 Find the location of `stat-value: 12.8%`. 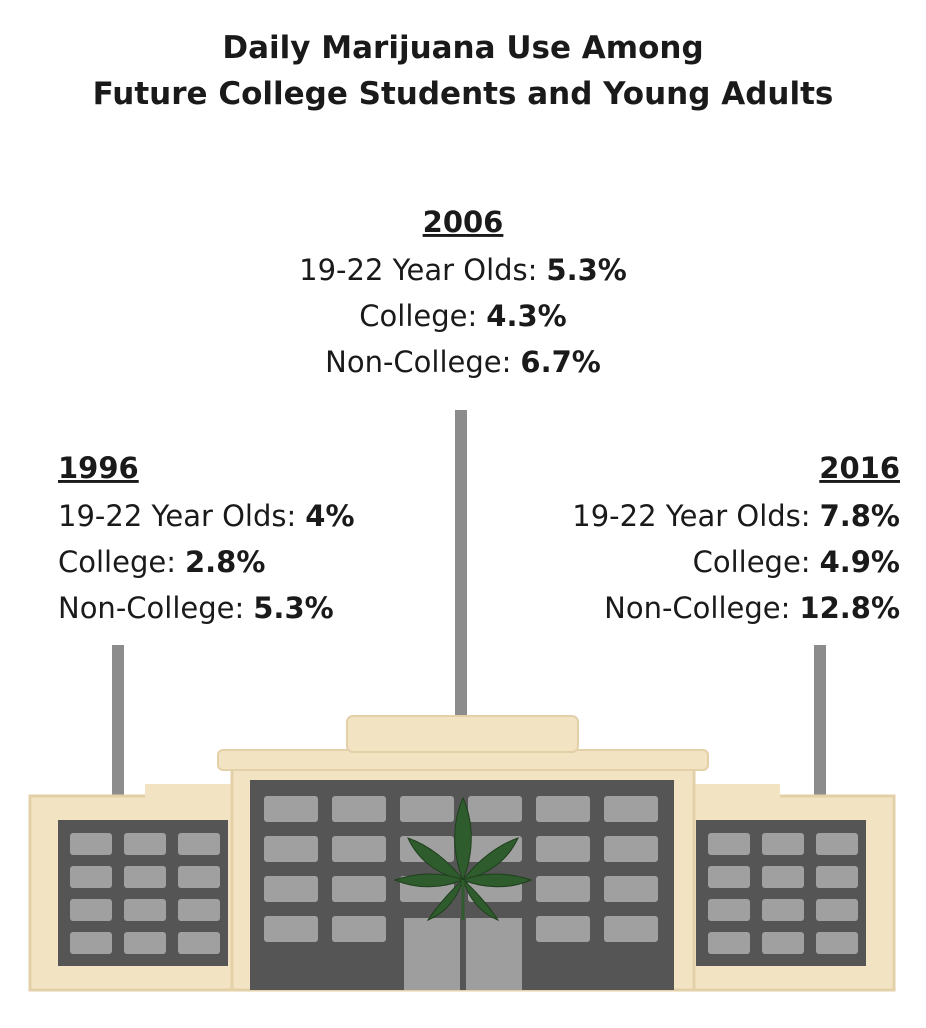

stat-value: 12.8% is located at coordinates (849, 608).